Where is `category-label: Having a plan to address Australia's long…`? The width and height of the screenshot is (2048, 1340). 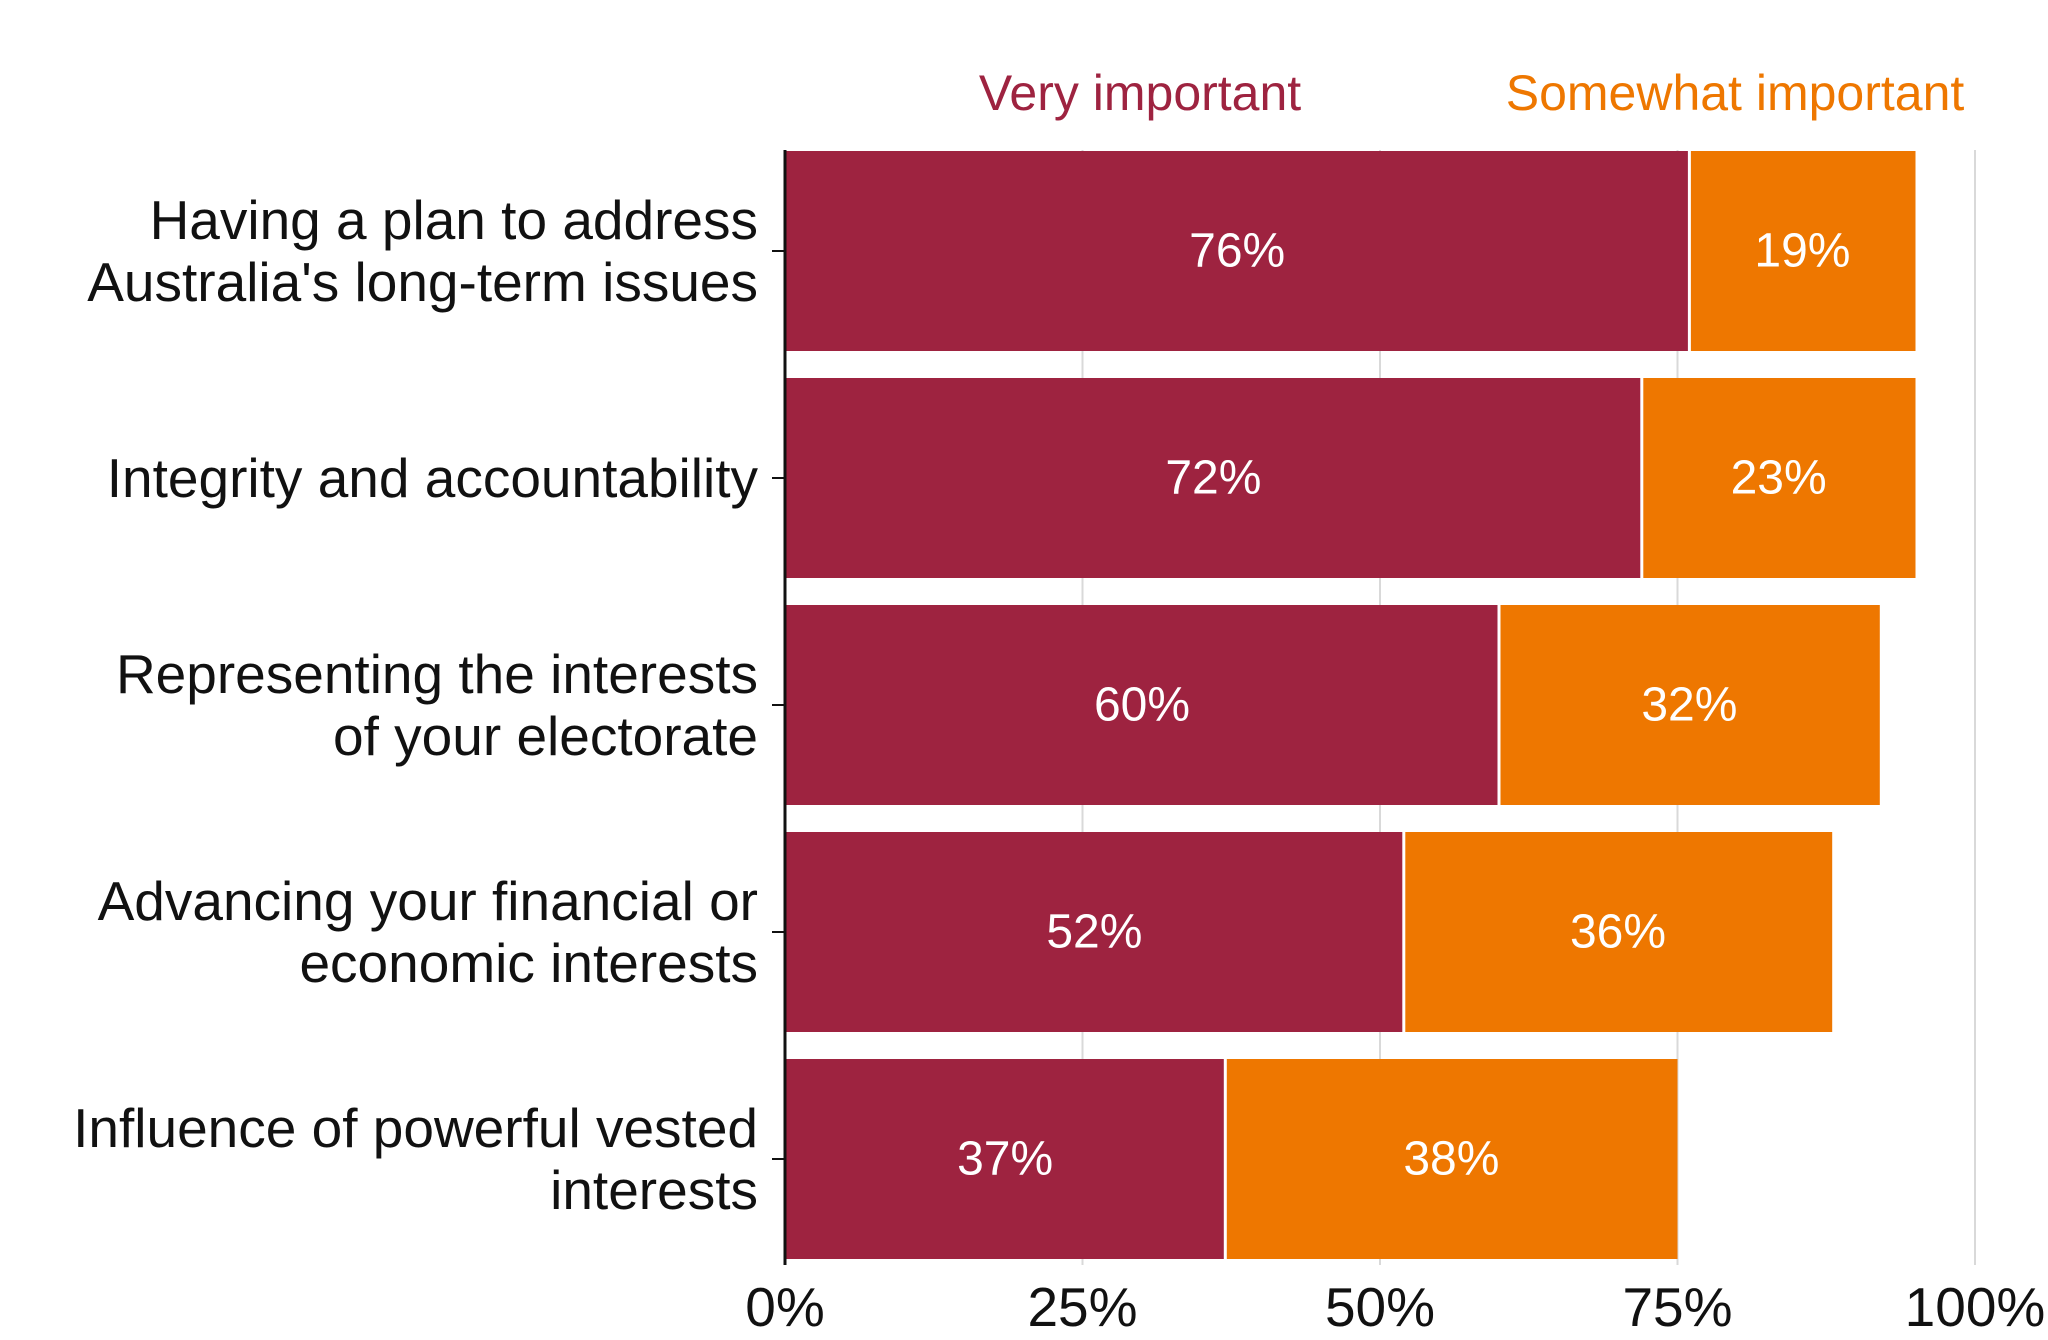
category-label: Having a plan to address Australia's long… is located at coordinates (422, 251).